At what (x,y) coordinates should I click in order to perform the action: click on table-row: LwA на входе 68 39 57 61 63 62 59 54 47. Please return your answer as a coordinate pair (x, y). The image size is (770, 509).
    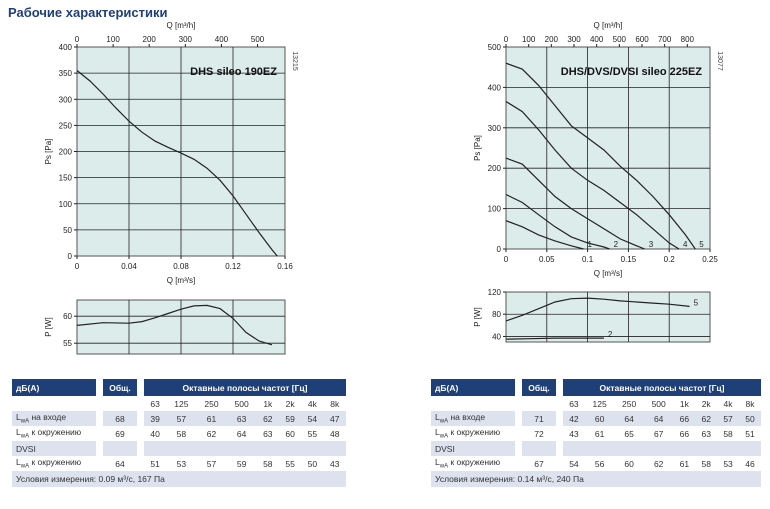
    Looking at the image, I should click on (179, 418).